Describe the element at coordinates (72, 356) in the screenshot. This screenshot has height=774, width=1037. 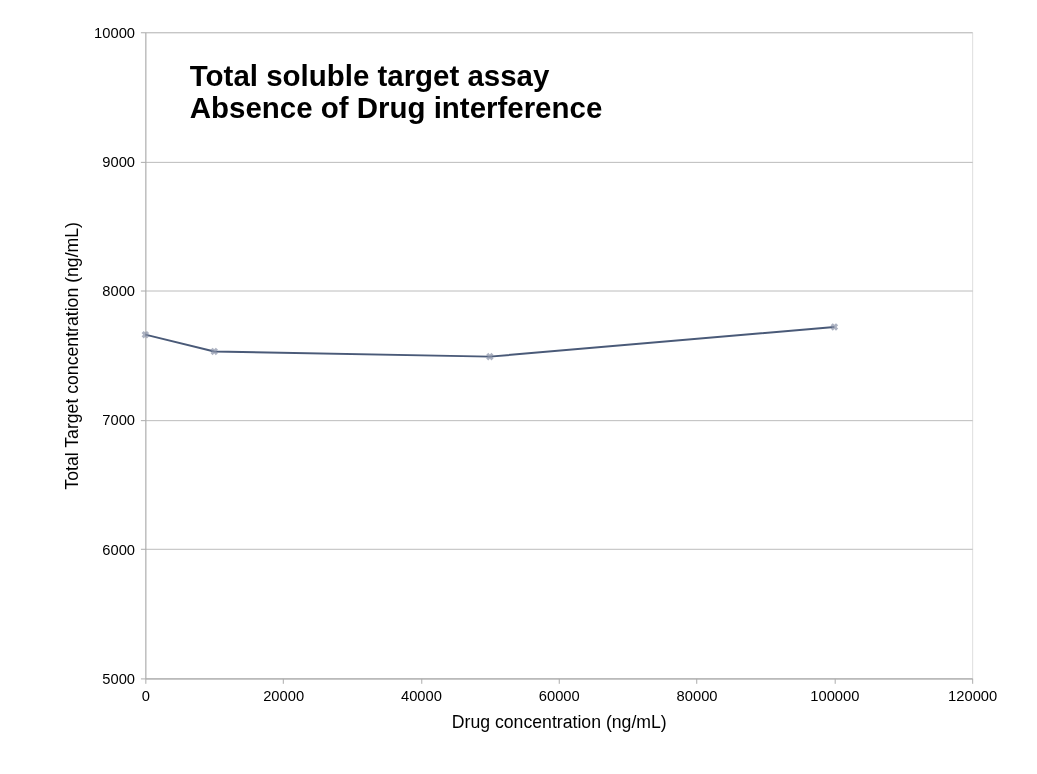
I see `y-axis-title: Total Target concentration (ng/mL)` at that location.